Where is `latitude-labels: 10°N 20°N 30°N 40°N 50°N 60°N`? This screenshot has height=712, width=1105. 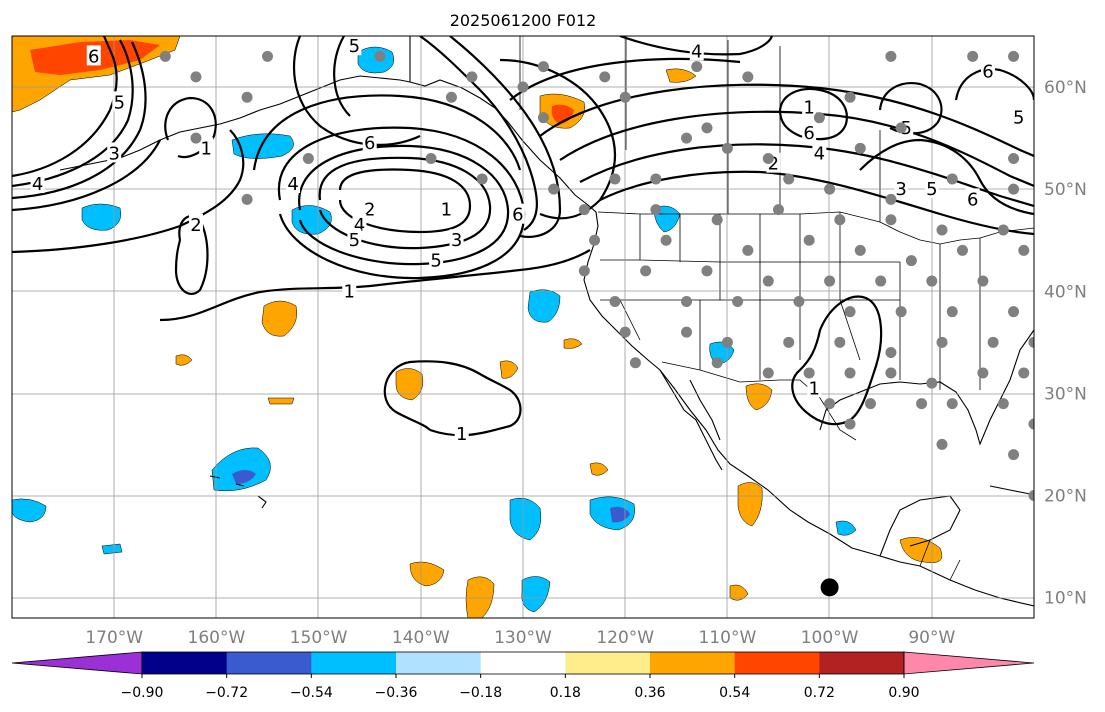 latitude-labels: 10°N 20°N 30°N 40°N 50°N 60°N is located at coordinates (1065, 343).